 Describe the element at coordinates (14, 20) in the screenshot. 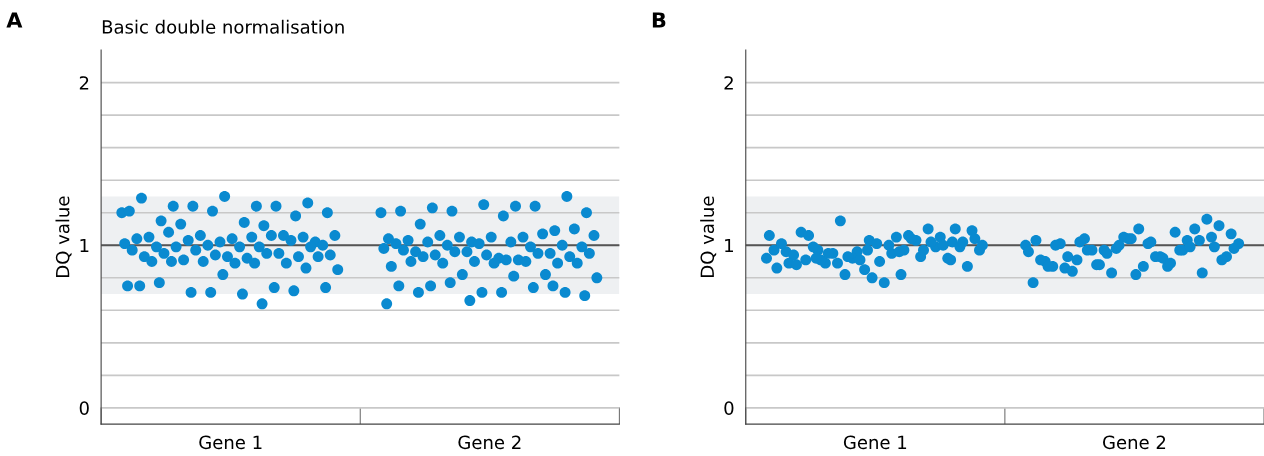

I see `text: A` at that location.